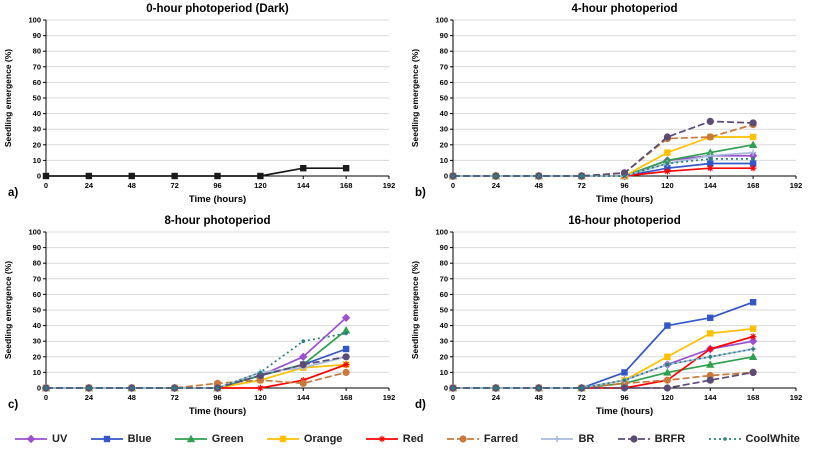 The image size is (814, 453). What do you see at coordinates (13, 405) in the screenshot?
I see `panel-label: c)` at bounding box center [13, 405].